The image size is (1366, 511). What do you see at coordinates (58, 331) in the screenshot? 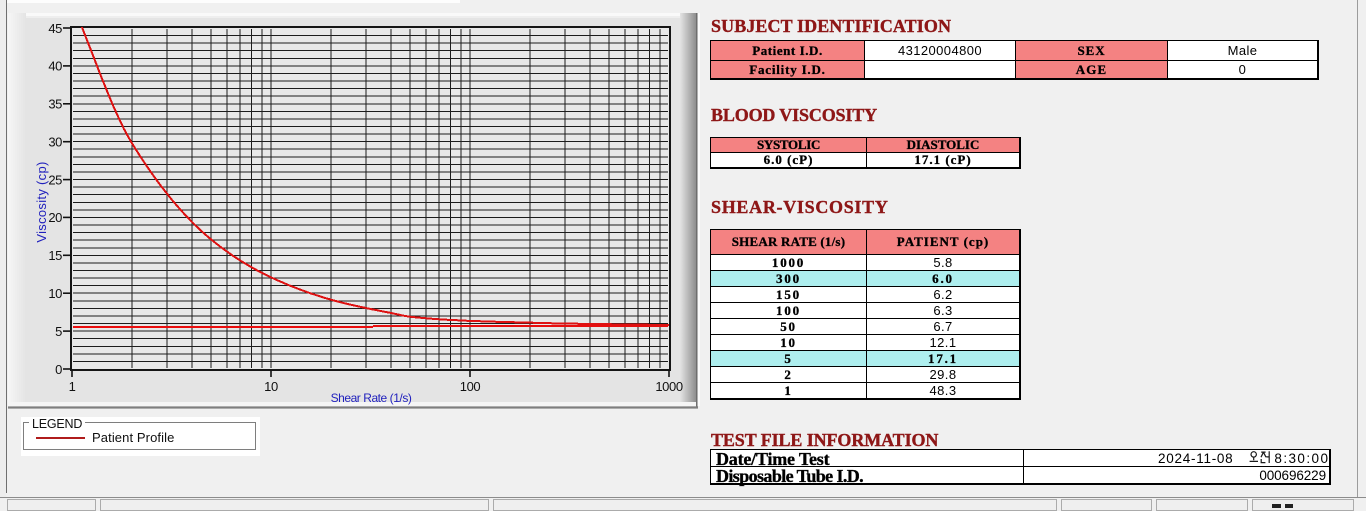
I see `svg-text: 5` at bounding box center [58, 331].